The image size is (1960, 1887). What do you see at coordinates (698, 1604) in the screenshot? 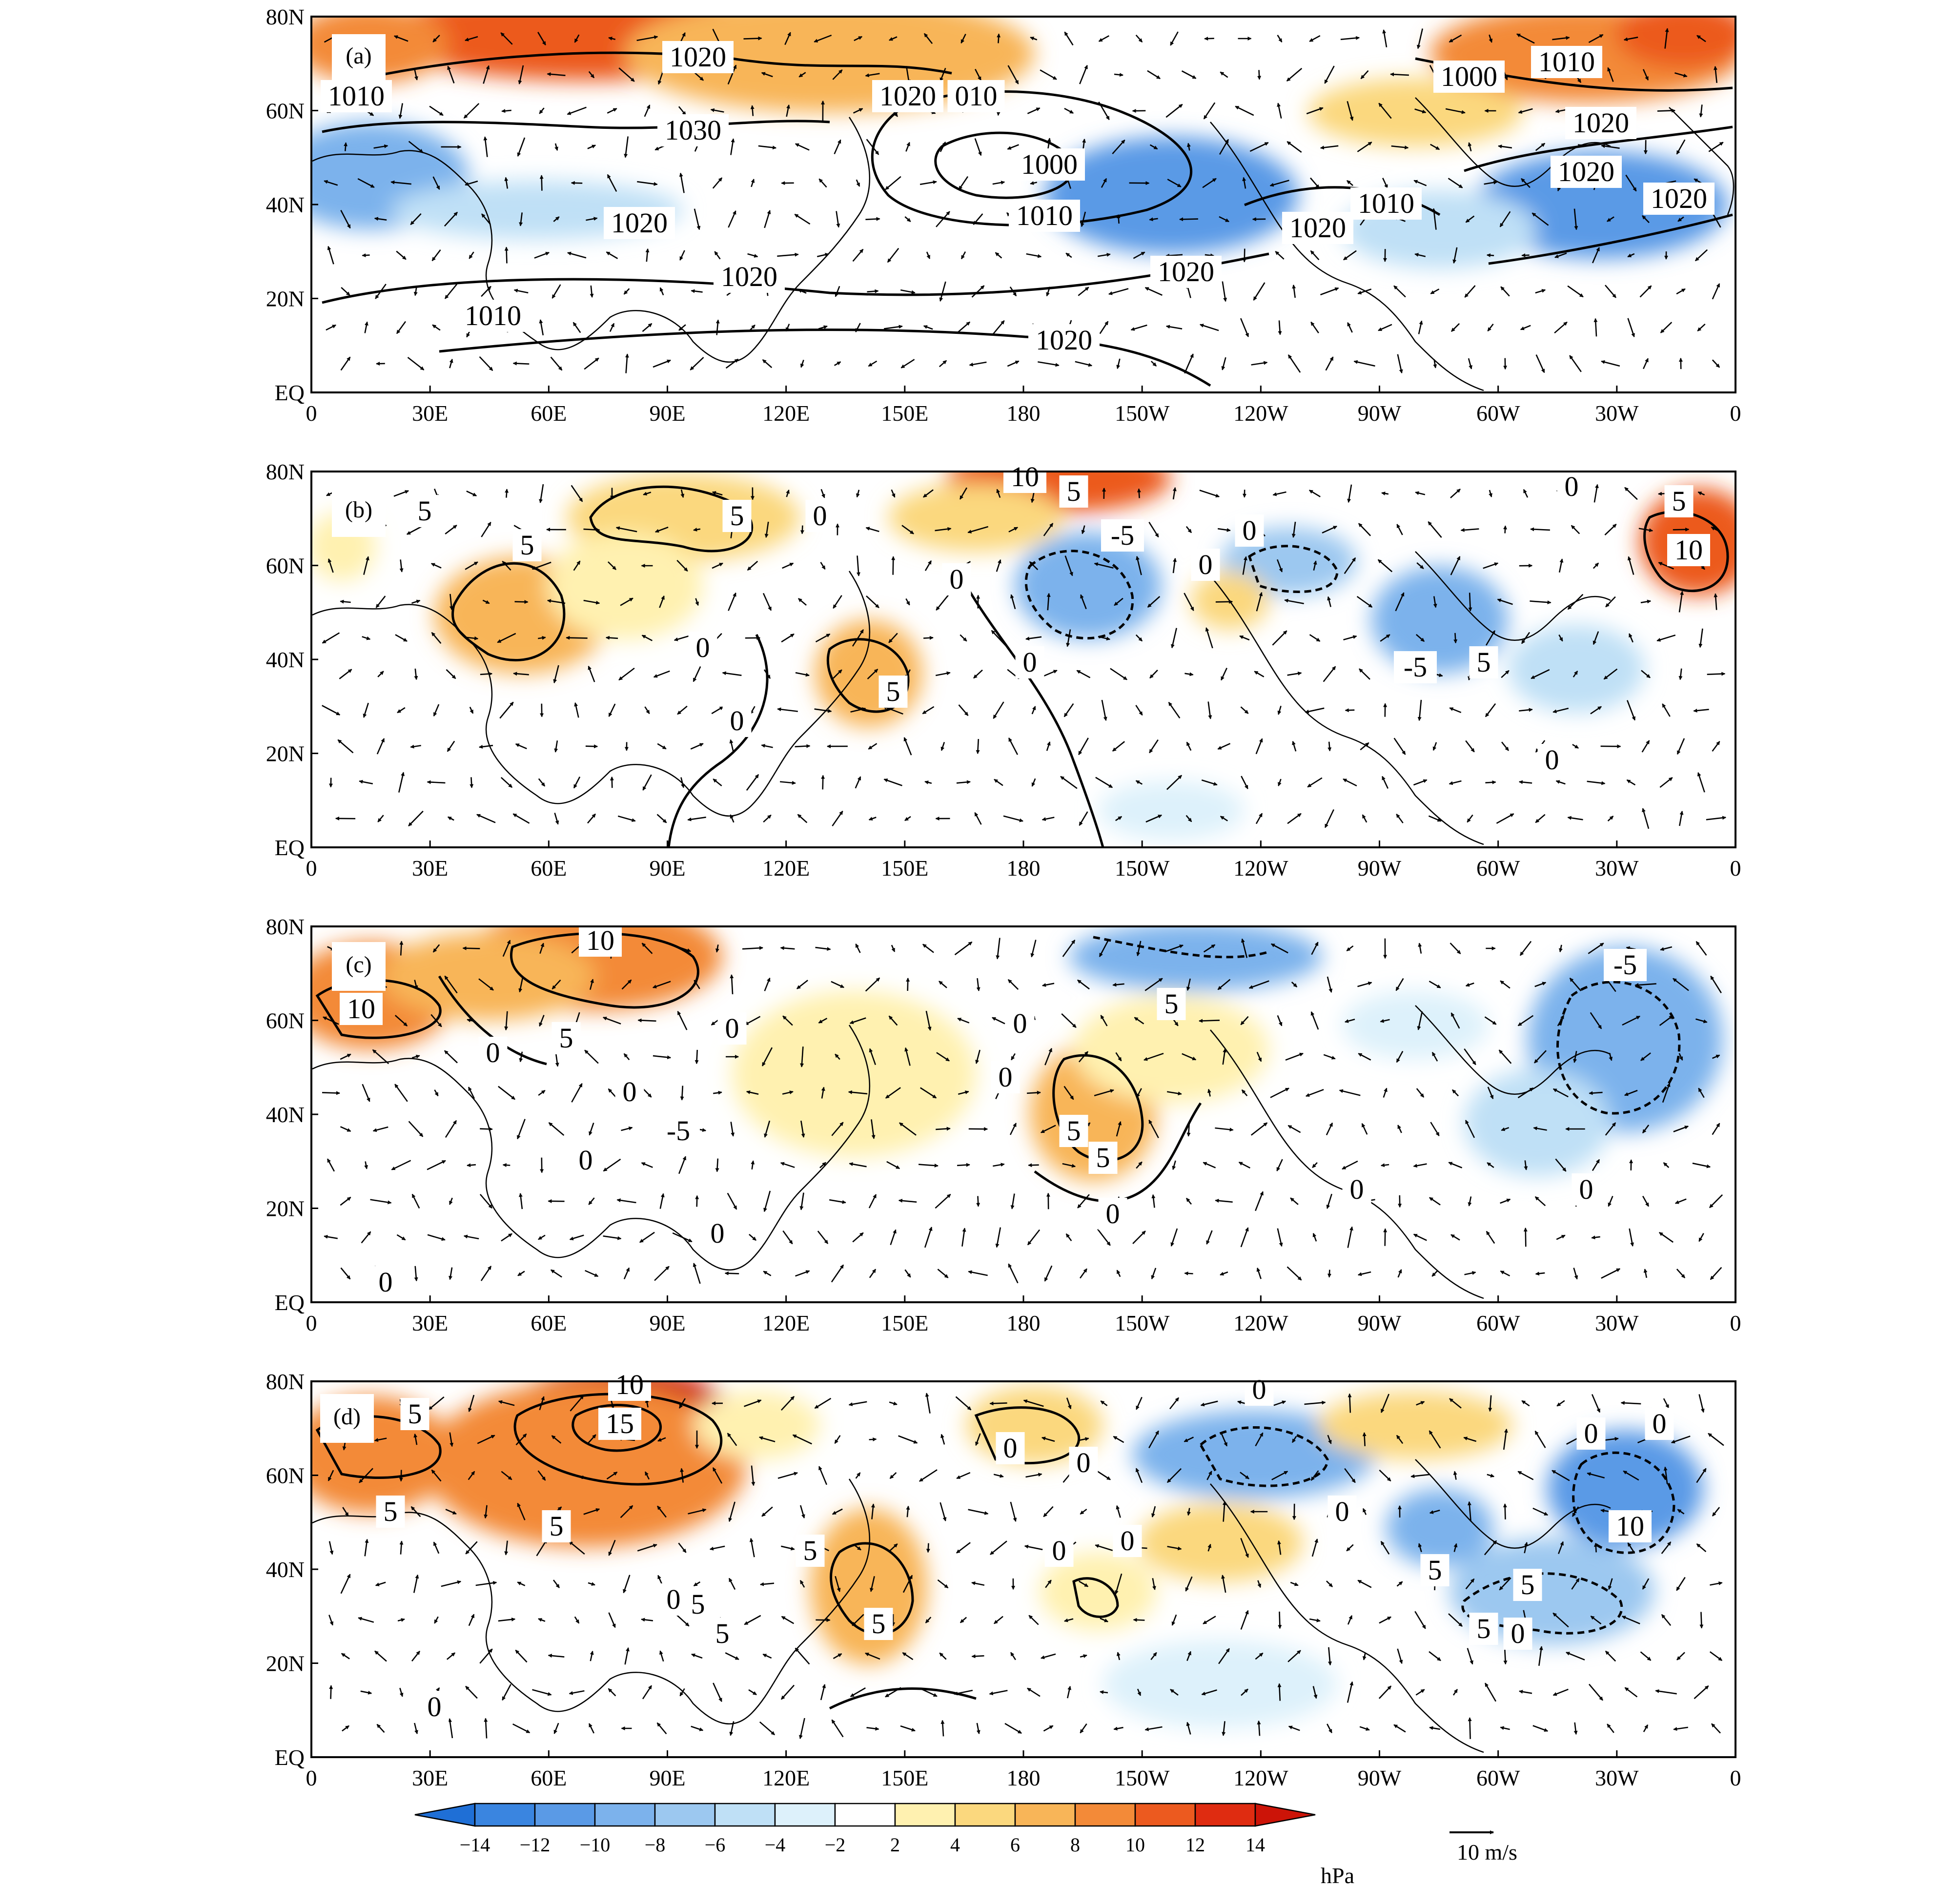
I see `contour-label: 5` at bounding box center [698, 1604].